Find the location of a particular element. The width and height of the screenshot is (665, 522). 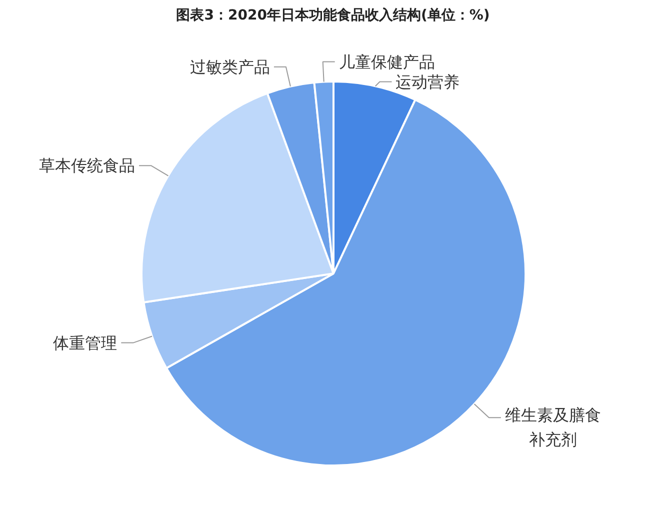

chart-title: 图表3：2020年日本功能食品收入结构(单位：%) is located at coordinates (333, 16).